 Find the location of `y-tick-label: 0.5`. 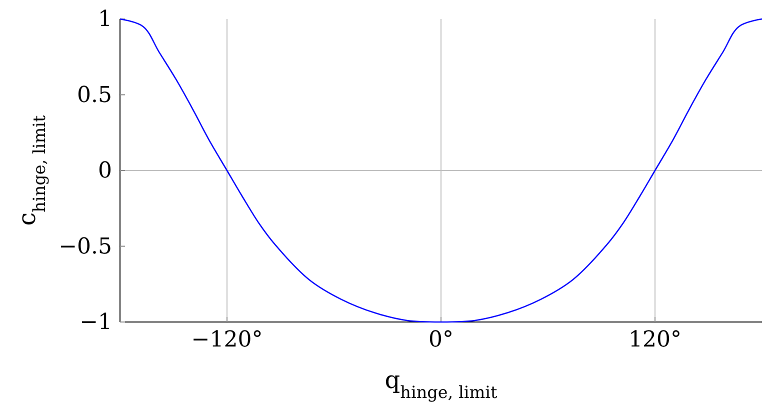

y-tick-label: 0.5 is located at coordinates (94, 95).